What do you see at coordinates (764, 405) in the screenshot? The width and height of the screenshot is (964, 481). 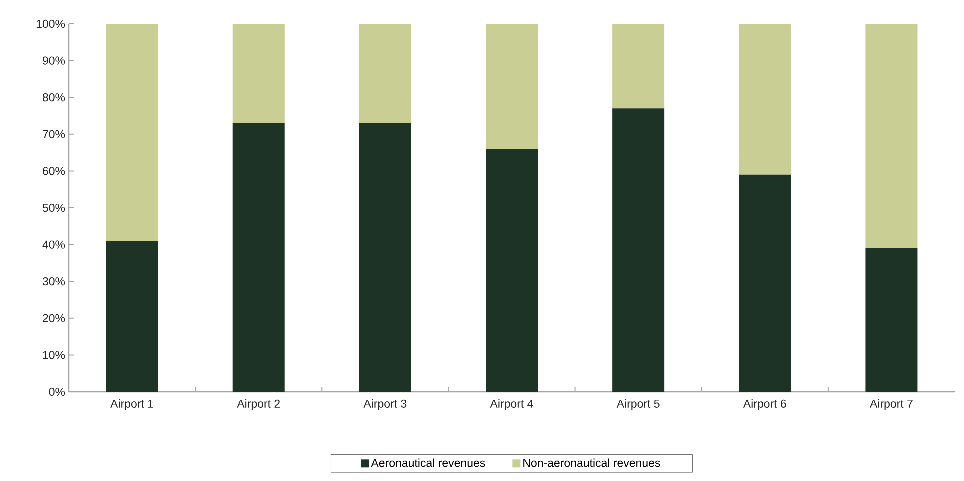 I see `x-tick-label: Airport 6` at bounding box center [764, 405].